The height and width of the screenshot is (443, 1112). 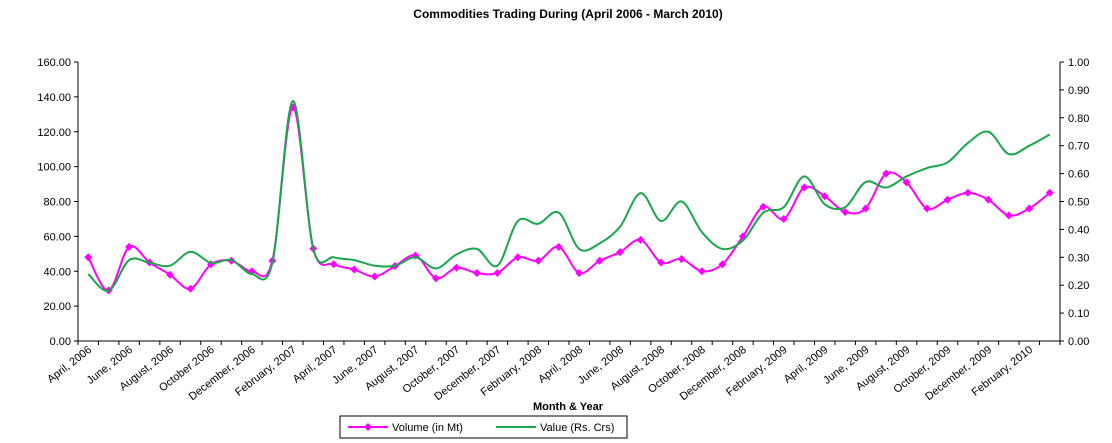 What do you see at coordinates (1078, 63) in the screenshot?
I see `y2-tick-label: 1.00` at bounding box center [1078, 63].